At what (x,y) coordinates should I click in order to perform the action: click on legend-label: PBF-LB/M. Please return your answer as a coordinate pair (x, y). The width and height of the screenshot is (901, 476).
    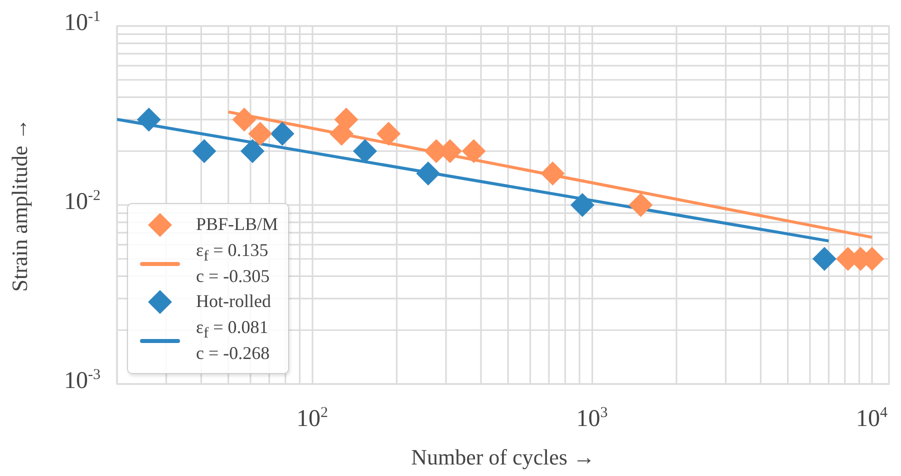
    Looking at the image, I should click on (237, 225).